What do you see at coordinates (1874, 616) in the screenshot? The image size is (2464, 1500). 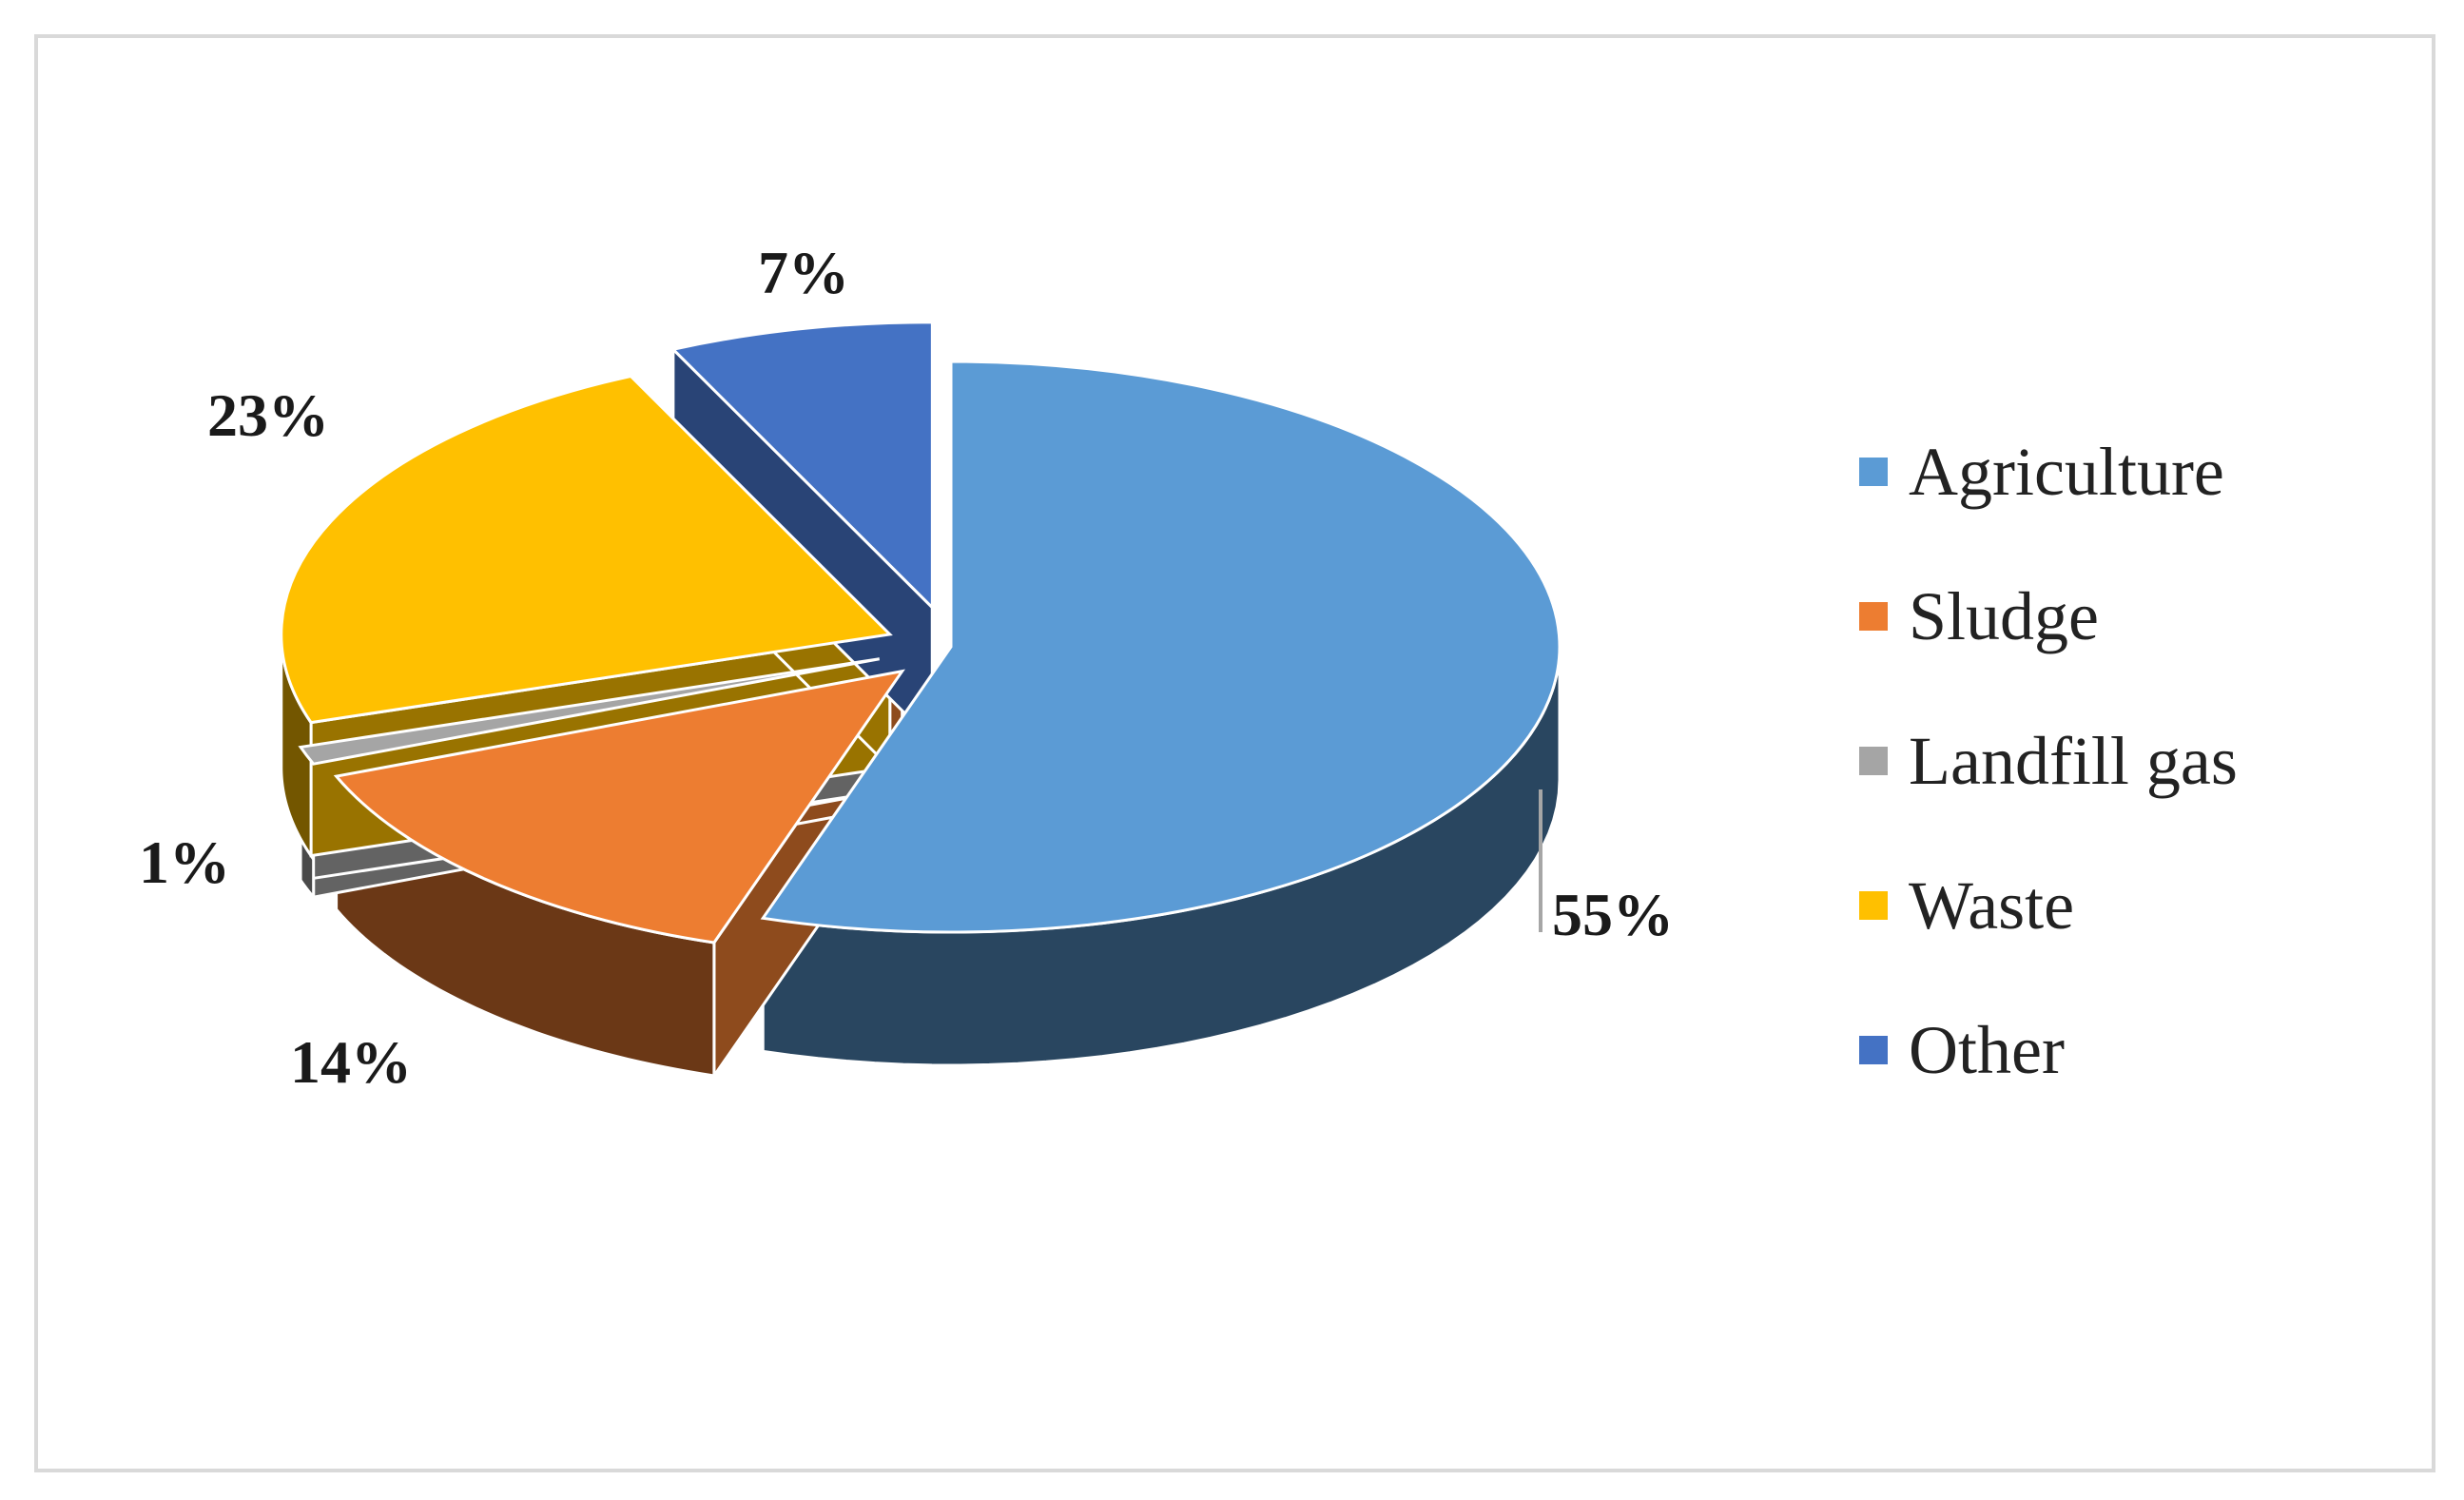 I see `legend-swatch-sludge` at bounding box center [1874, 616].